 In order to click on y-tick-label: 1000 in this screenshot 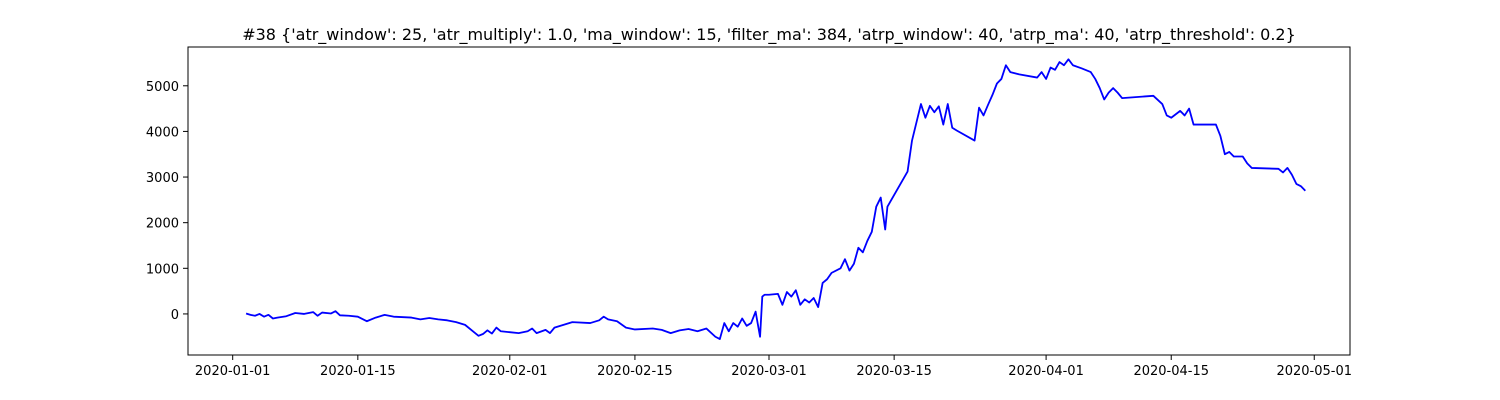, I will do `click(162, 269)`.